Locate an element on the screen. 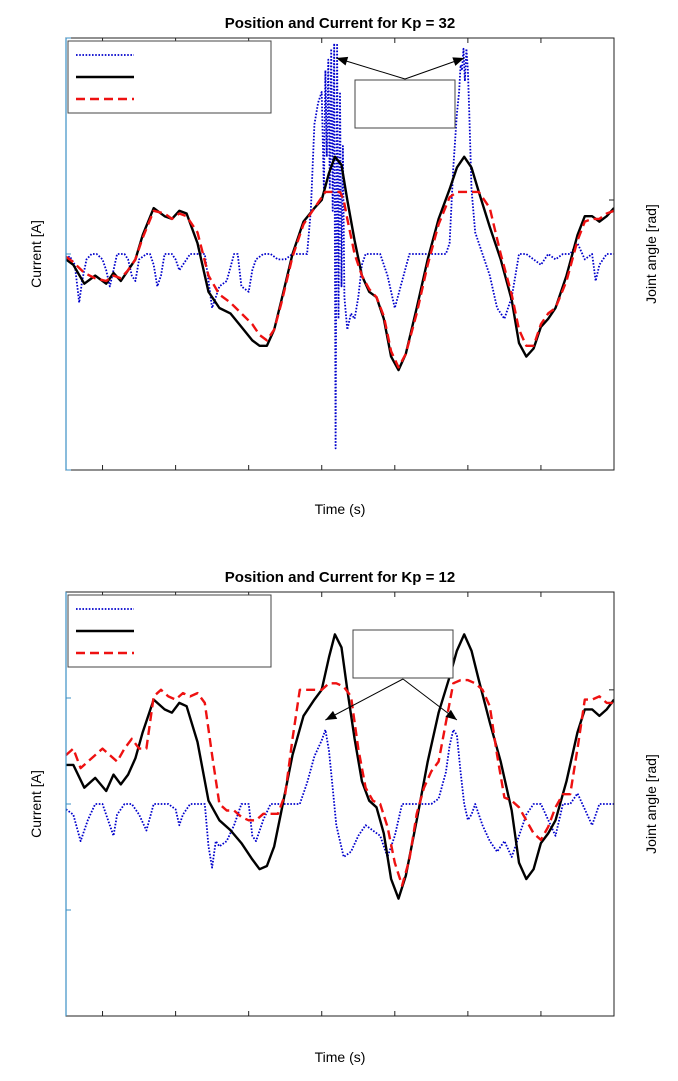  chart-title: Position and Current for Kp = 32 is located at coordinates (340, 23).